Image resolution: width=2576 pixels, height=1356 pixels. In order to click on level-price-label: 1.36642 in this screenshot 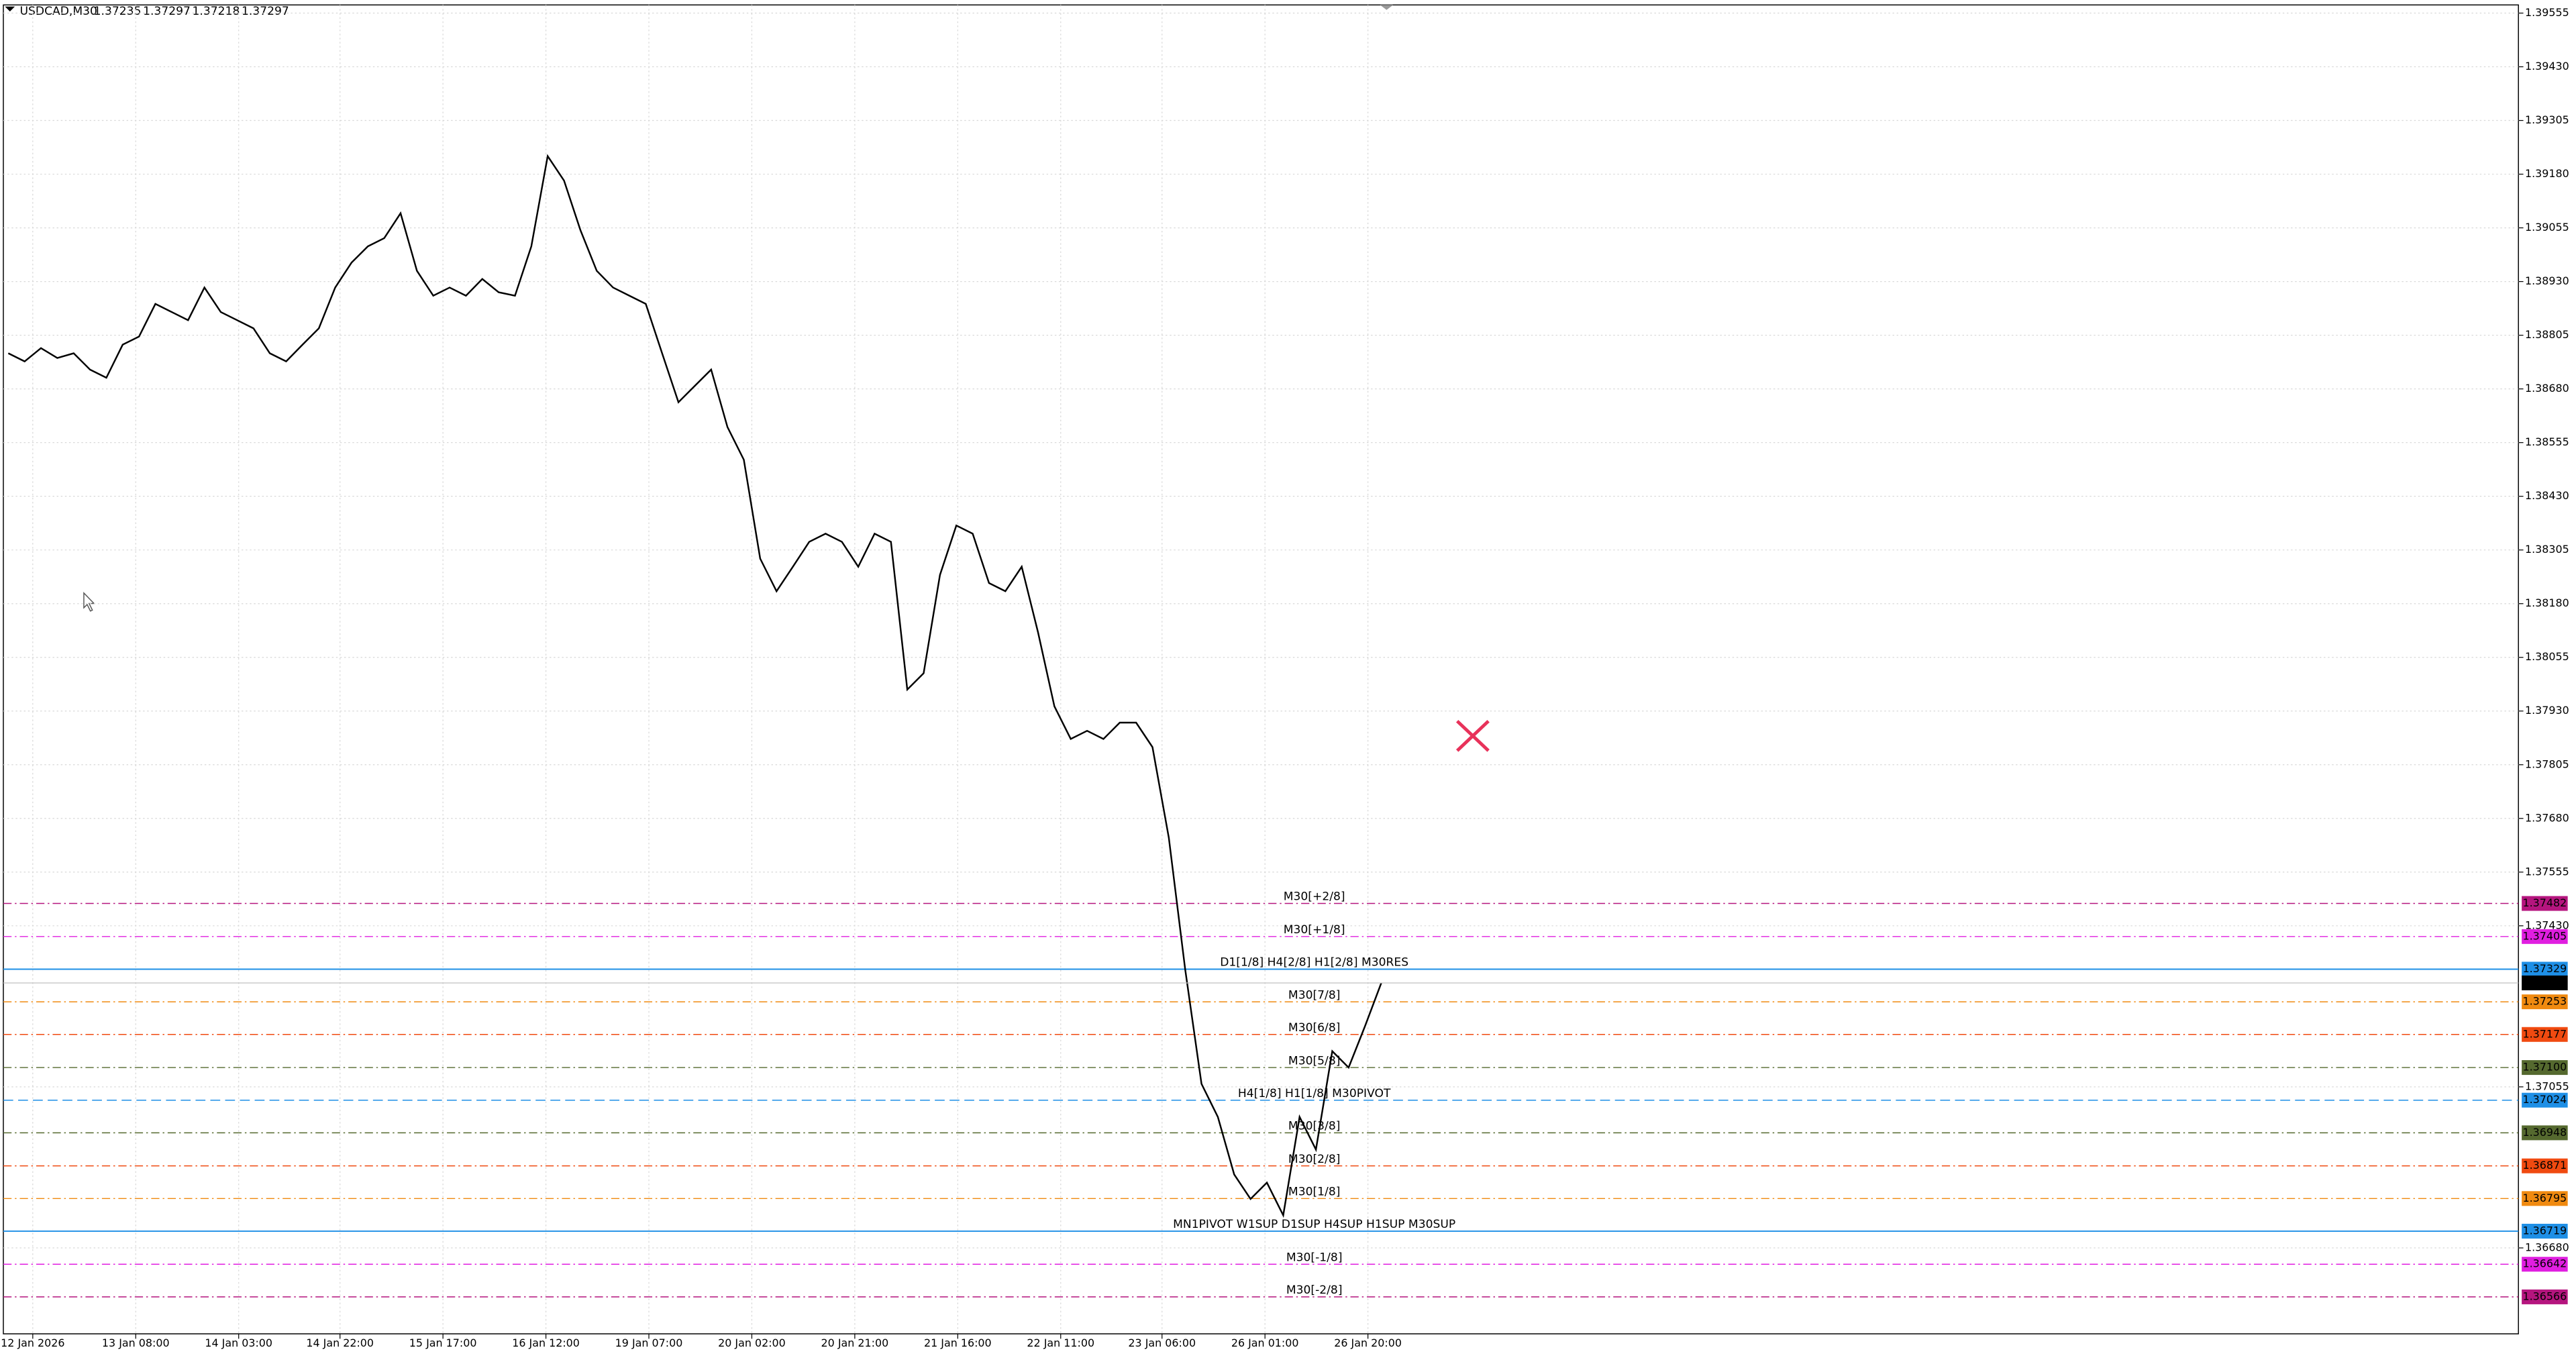, I will do `click(2544, 1263)`.